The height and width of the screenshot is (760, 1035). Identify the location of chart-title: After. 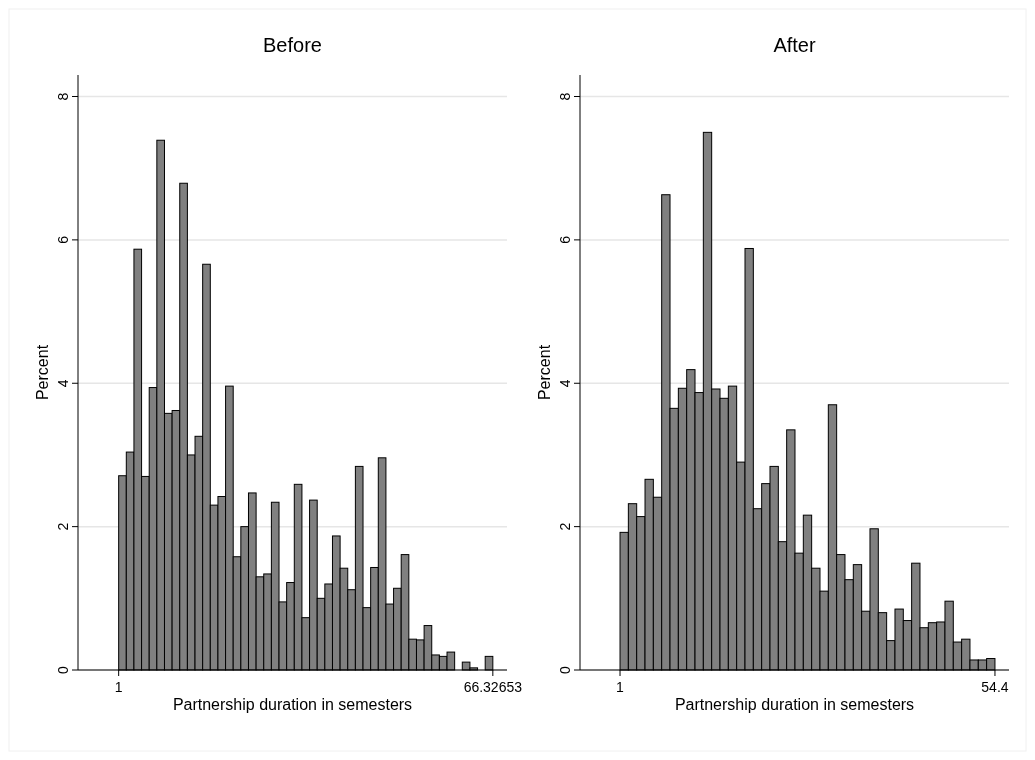
(794, 45).